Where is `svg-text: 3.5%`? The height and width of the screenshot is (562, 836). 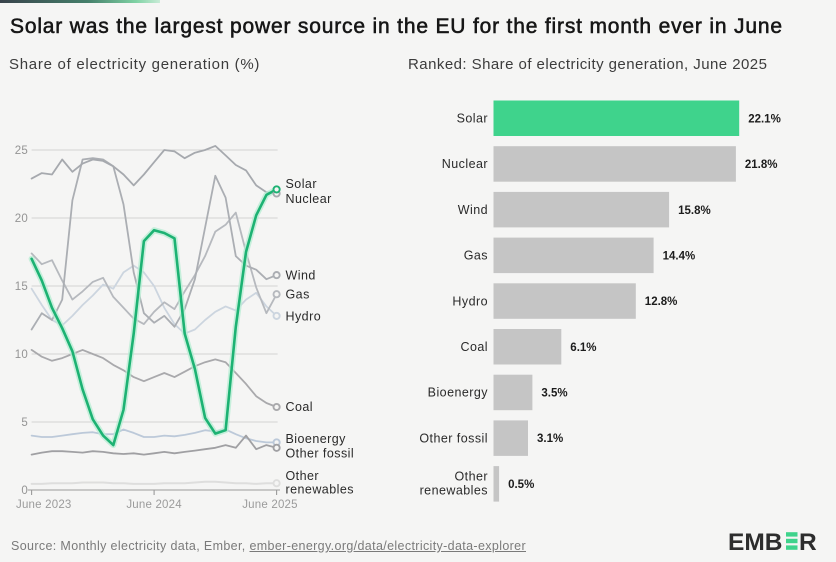 svg-text: 3.5% is located at coordinates (554, 394).